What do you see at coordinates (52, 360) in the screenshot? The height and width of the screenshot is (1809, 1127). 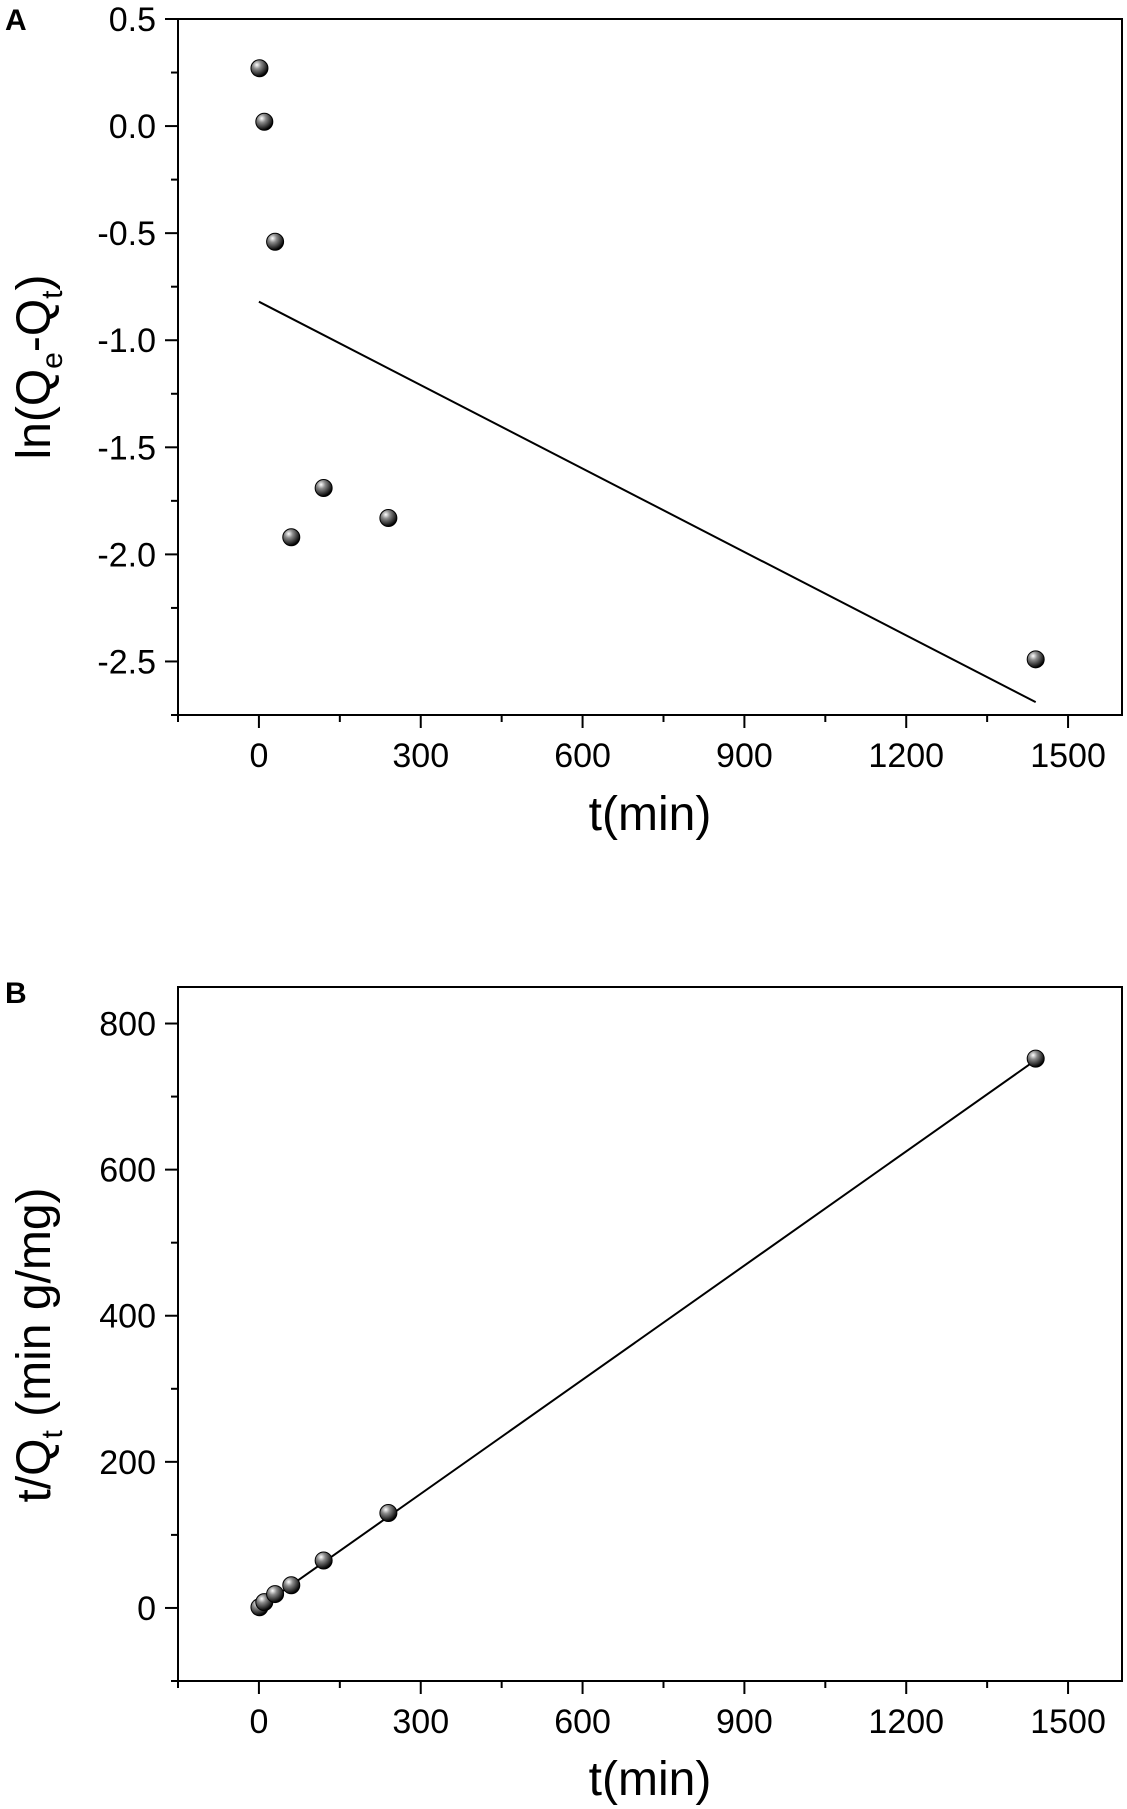 I see `y-title-a-sub1: e` at bounding box center [52, 360].